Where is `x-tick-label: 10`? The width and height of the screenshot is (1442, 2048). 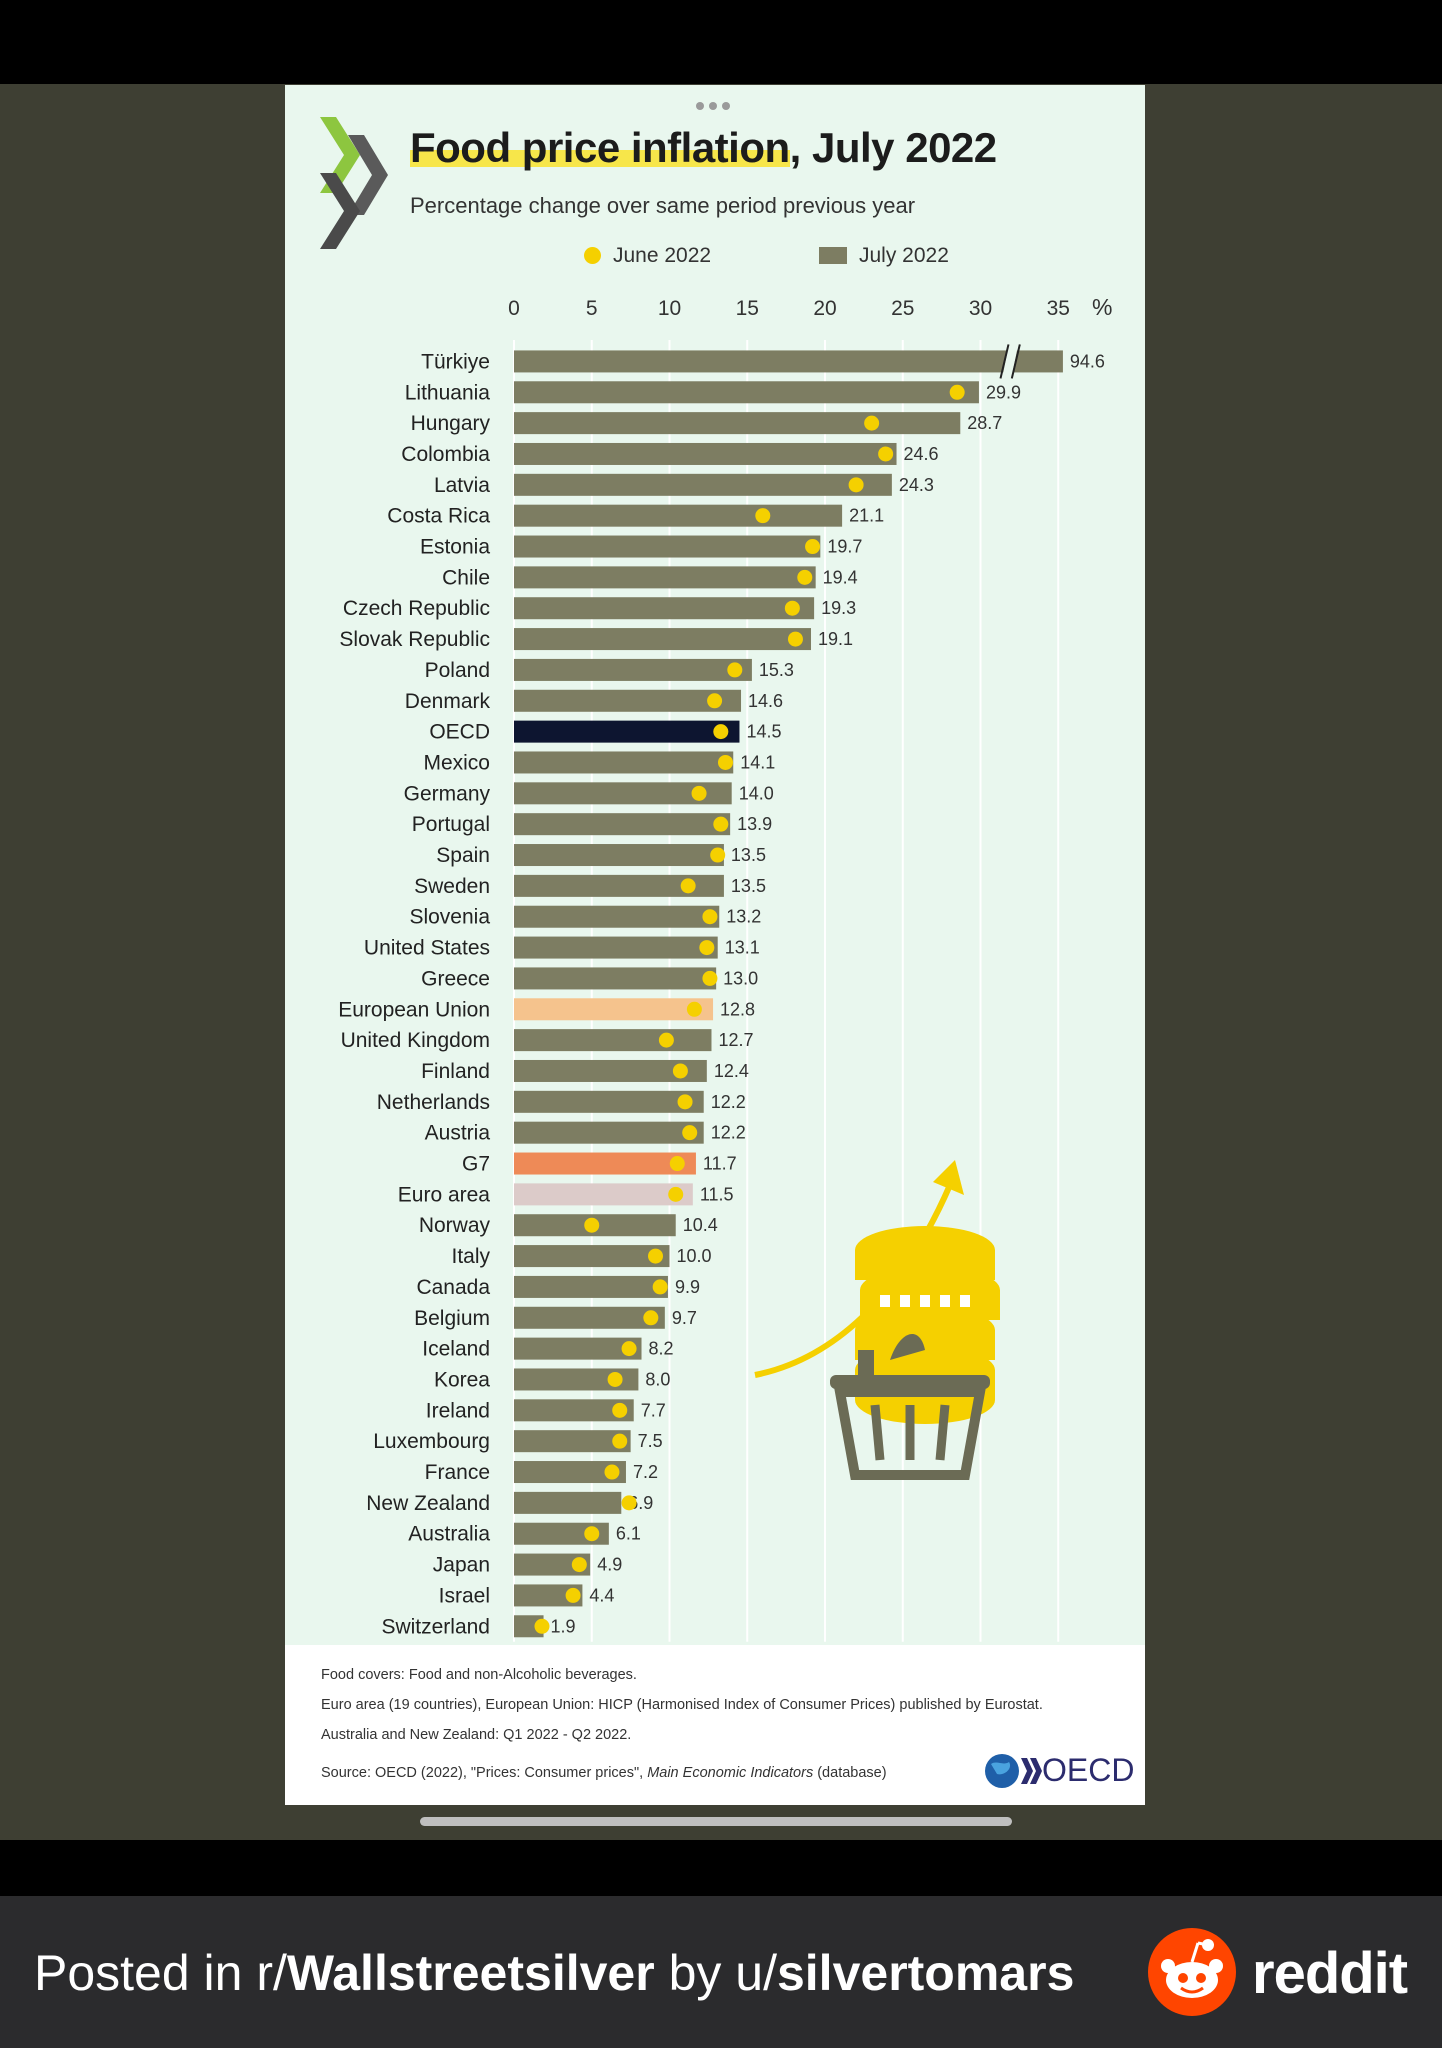 x-tick-label: 10 is located at coordinates (669, 308).